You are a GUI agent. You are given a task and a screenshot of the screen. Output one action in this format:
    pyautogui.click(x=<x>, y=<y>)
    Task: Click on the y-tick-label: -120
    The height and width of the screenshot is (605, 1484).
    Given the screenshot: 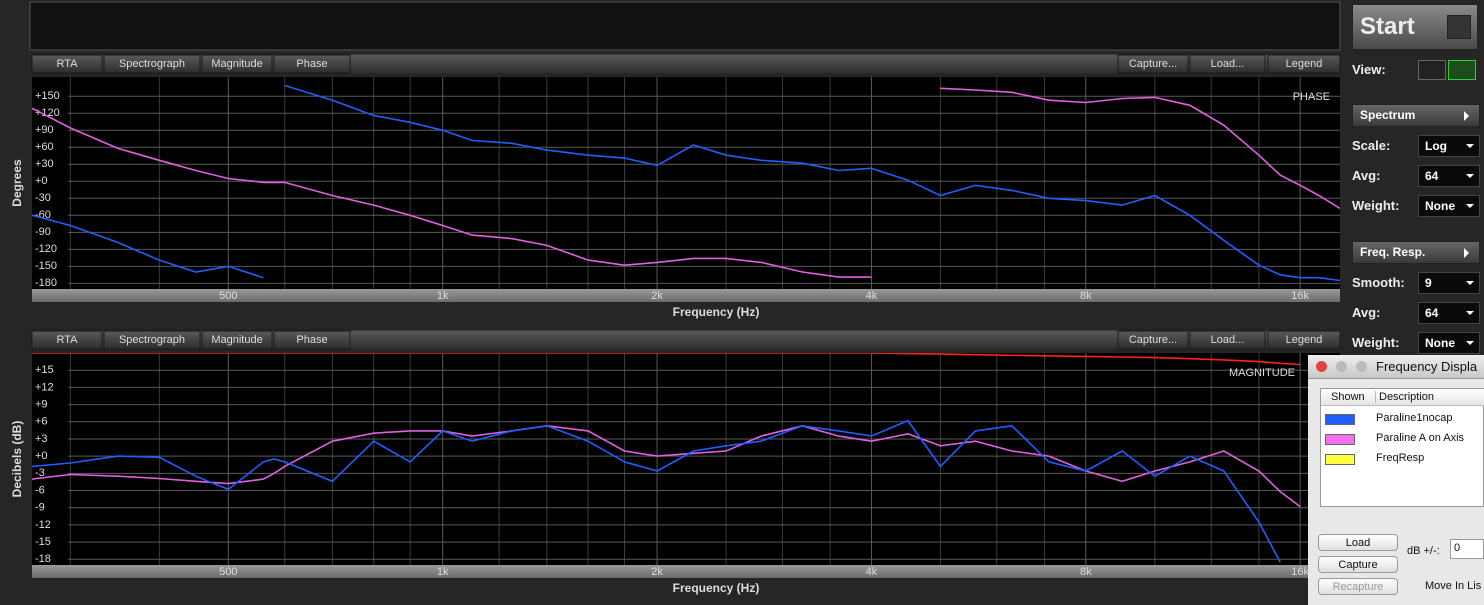 What is the action you would take?
    pyautogui.click(x=46, y=249)
    